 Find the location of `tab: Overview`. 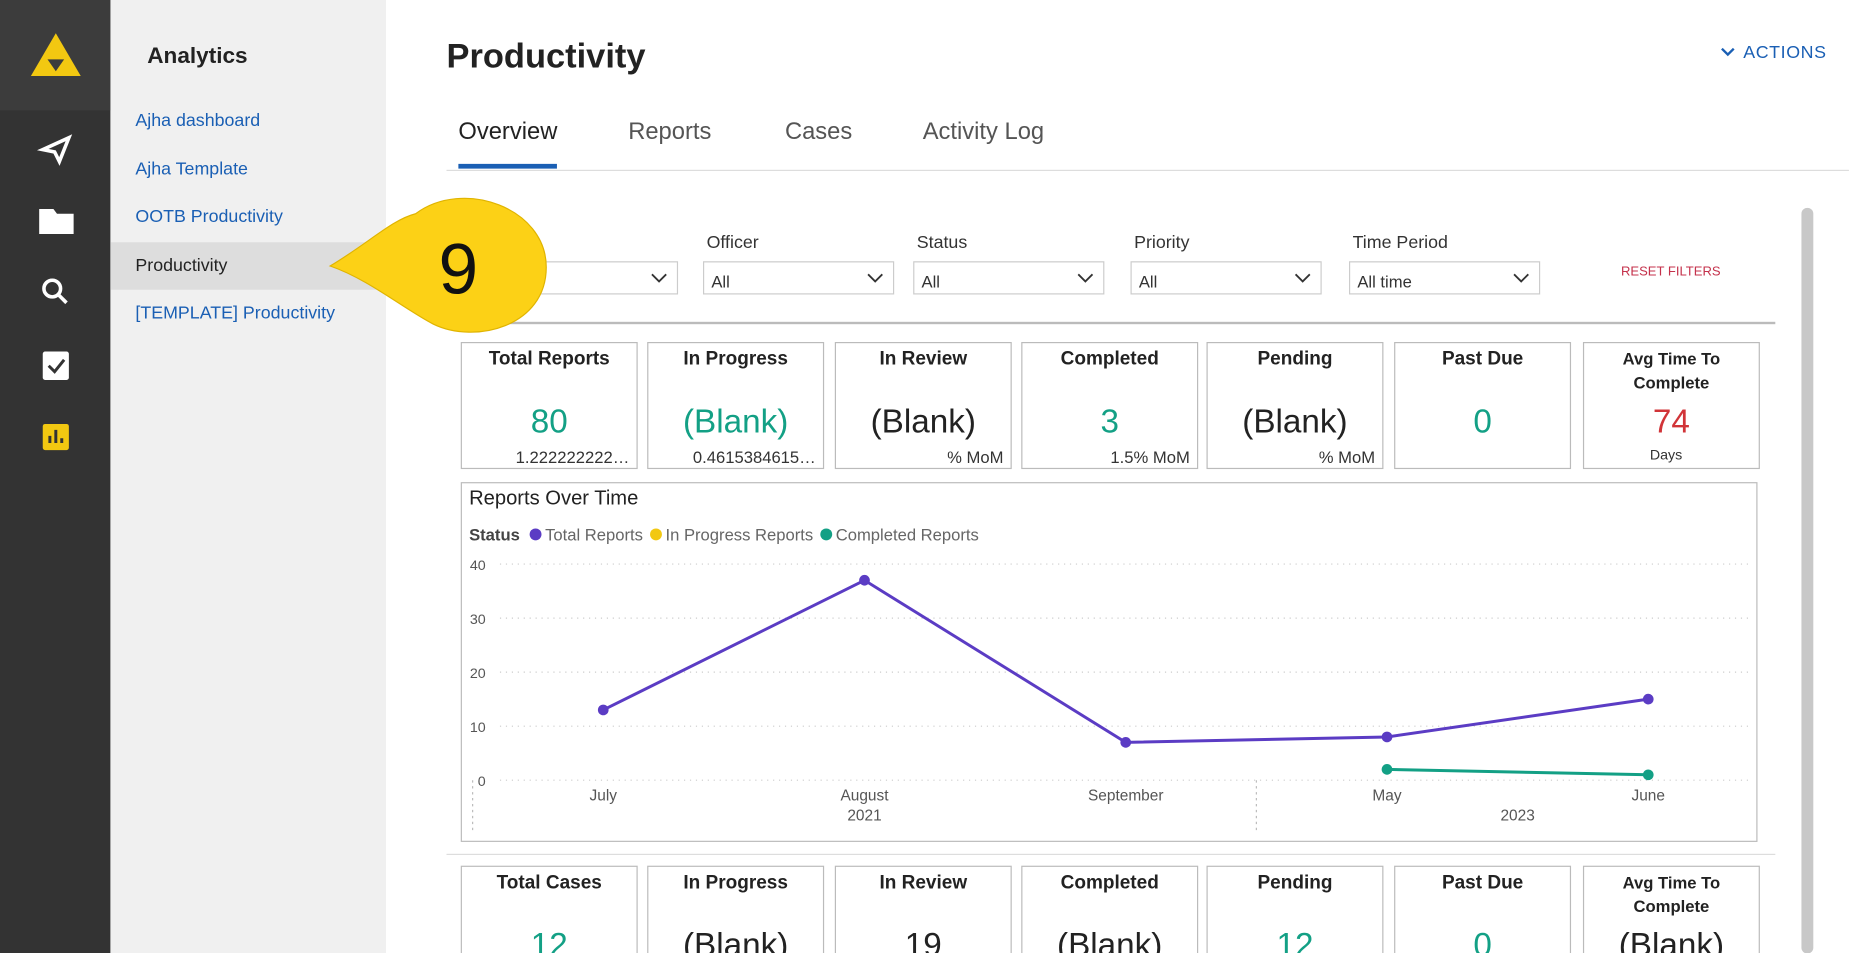

tab: Overview is located at coordinates (508, 131).